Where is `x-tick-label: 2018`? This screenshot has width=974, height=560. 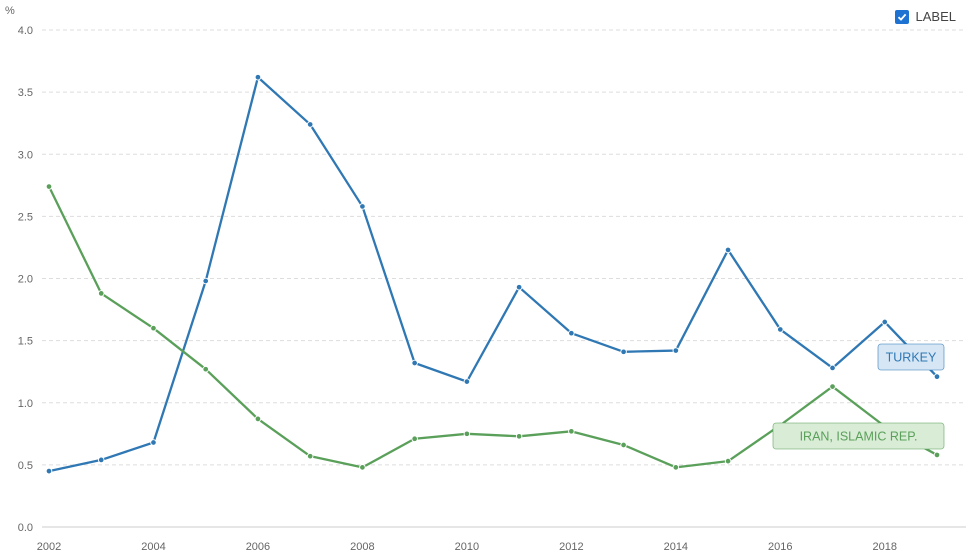 x-tick-label: 2018 is located at coordinates (885, 547).